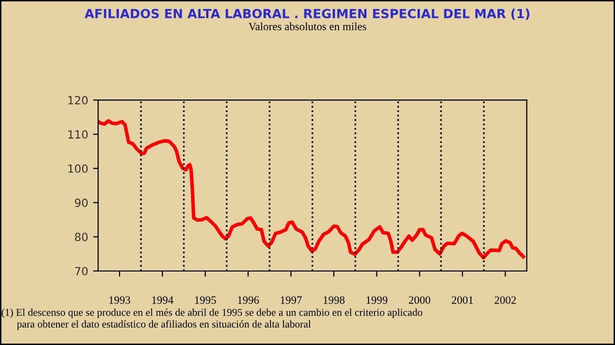 Image resolution: width=615 pixels, height=345 pixels. Describe the element at coordinates (334, 300) in the screenshot. I see `x-tick-label: 1998` at that location.